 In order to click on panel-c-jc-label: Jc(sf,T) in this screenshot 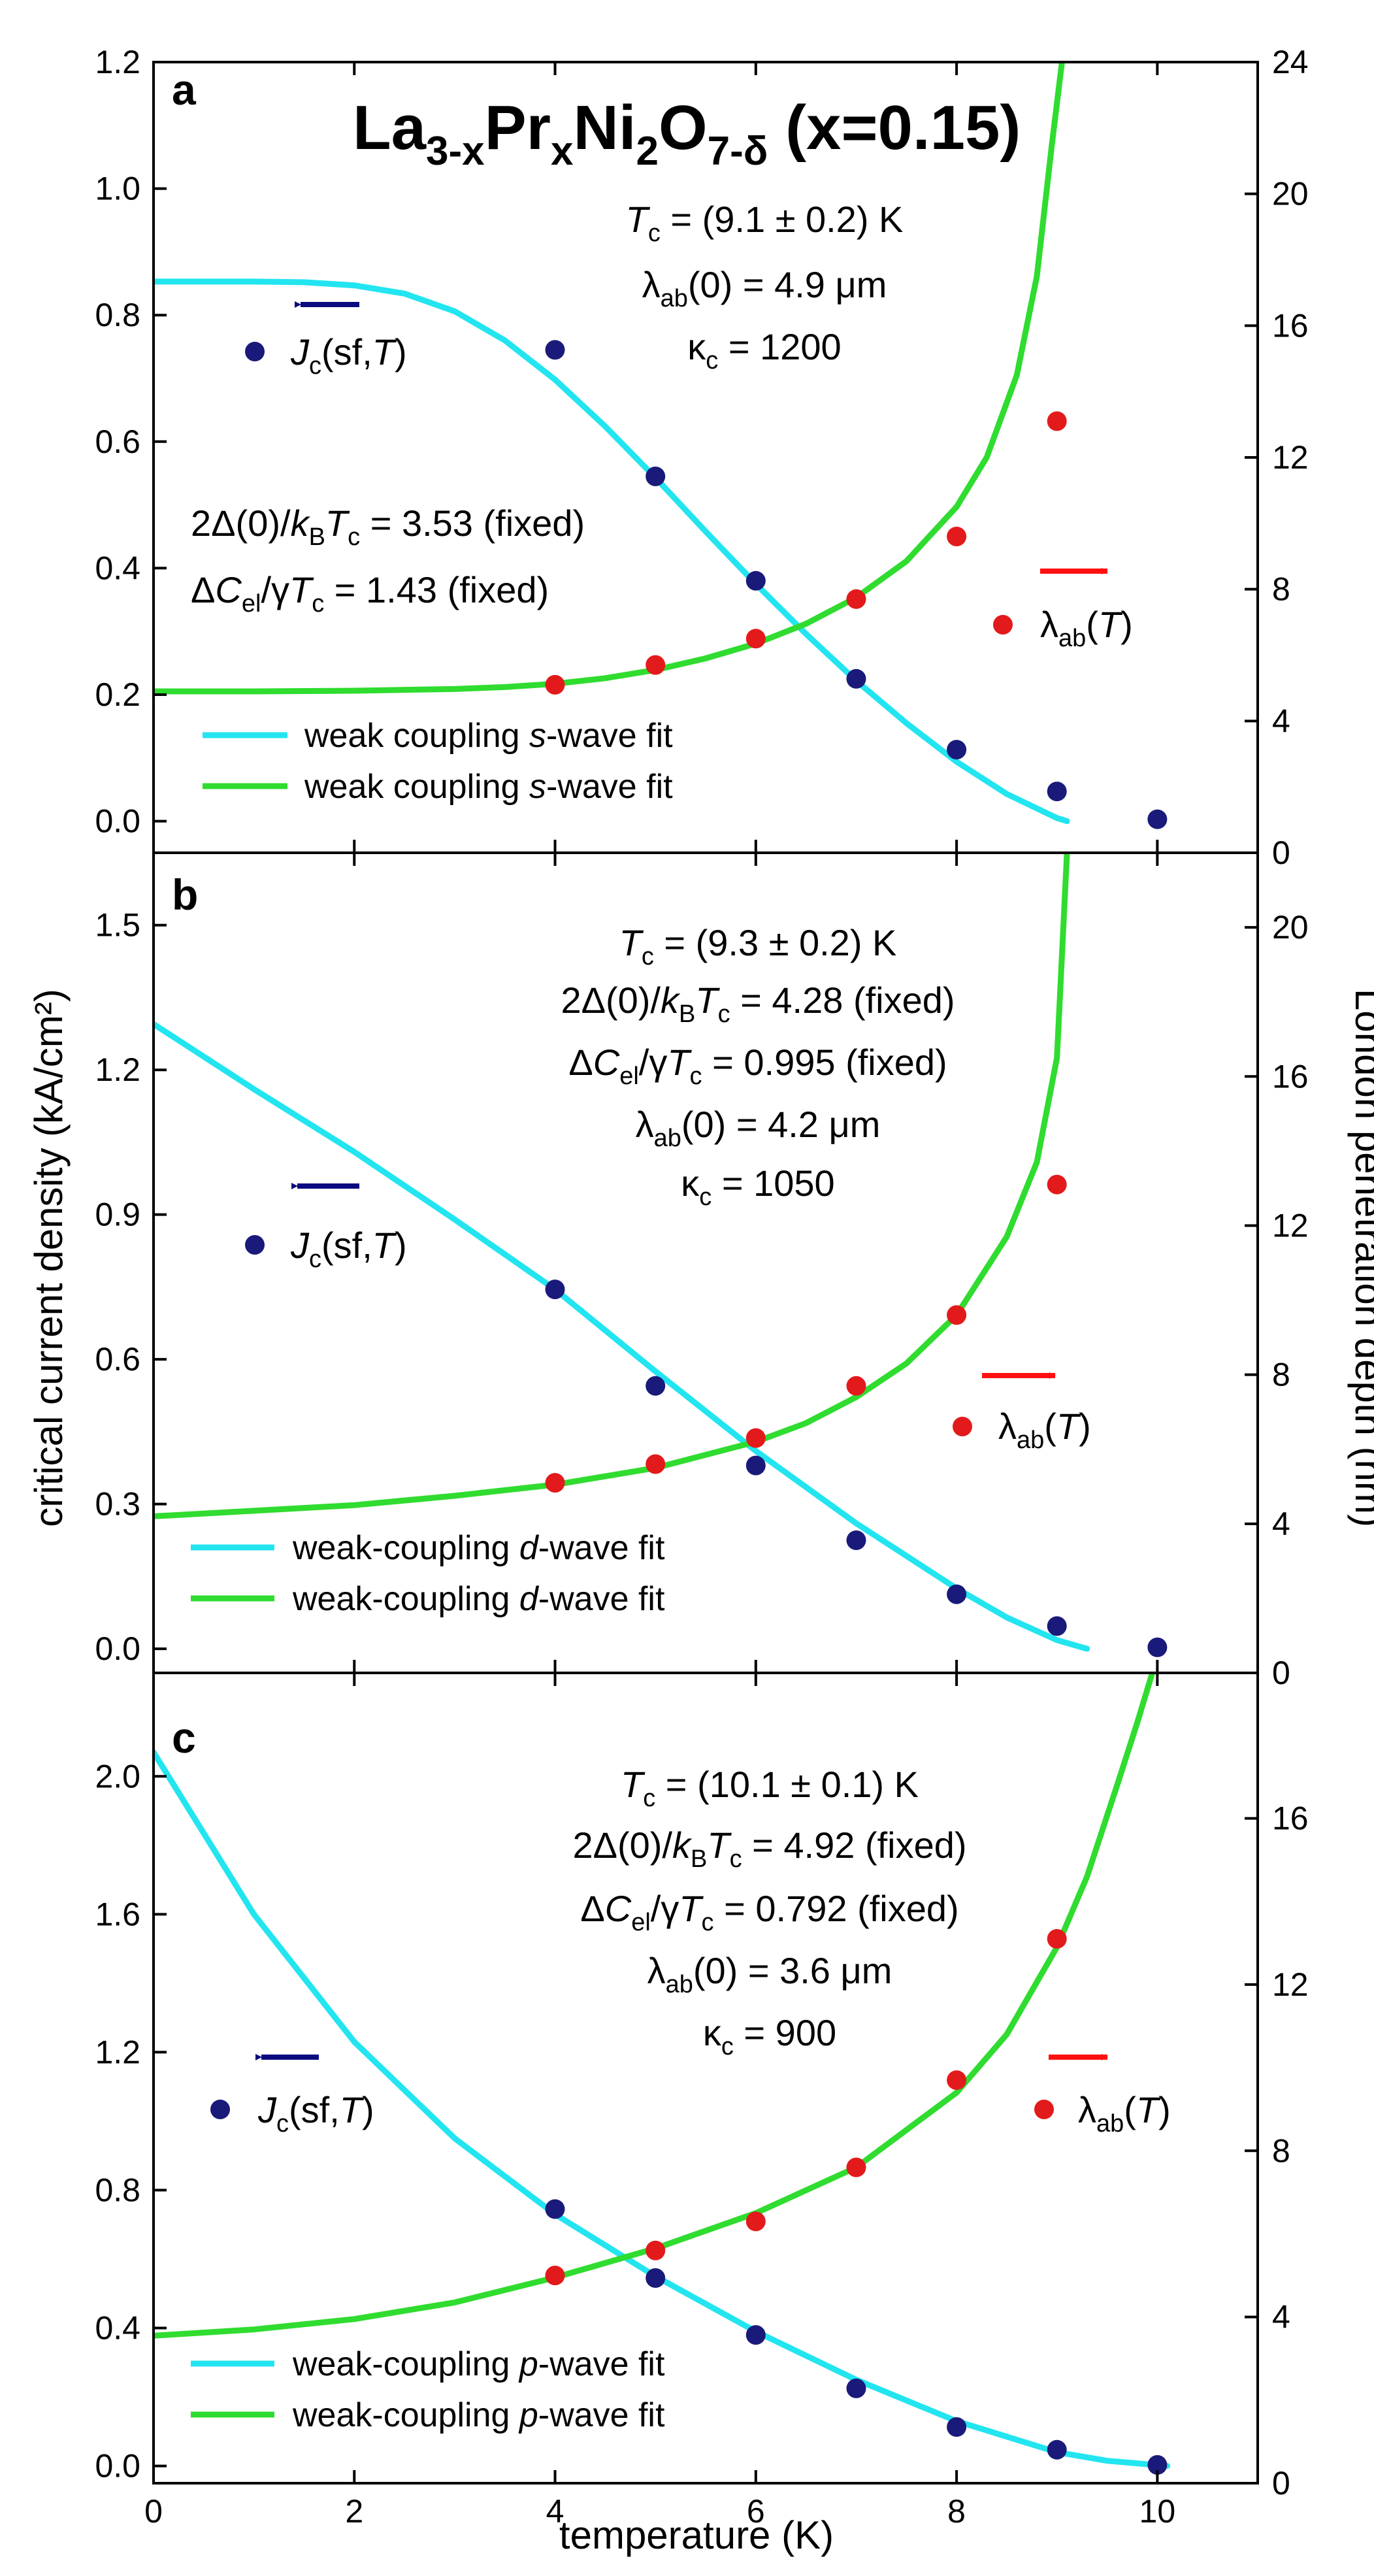, I will do `click(315, 2113)`.